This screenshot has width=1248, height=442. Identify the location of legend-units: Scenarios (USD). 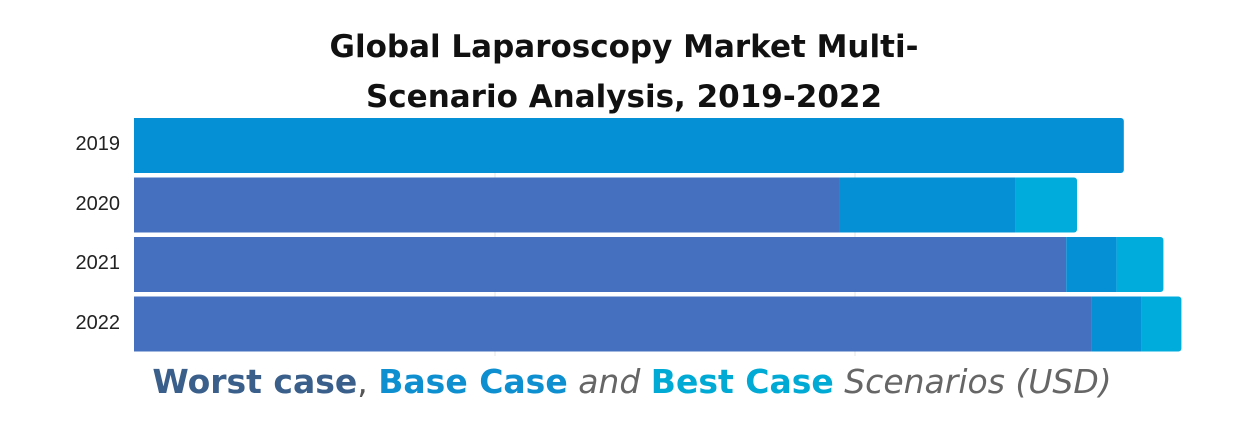
(972, 381).